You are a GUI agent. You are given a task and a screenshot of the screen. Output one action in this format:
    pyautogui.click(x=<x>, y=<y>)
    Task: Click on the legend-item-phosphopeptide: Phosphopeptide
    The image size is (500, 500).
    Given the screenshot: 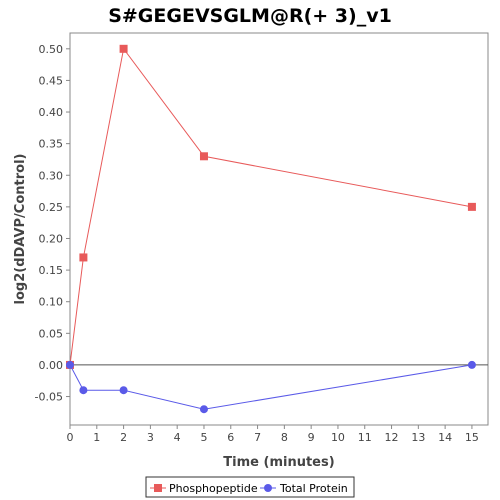 What is the action you would take?
    pyautogui.click(x=204, y=488)
    